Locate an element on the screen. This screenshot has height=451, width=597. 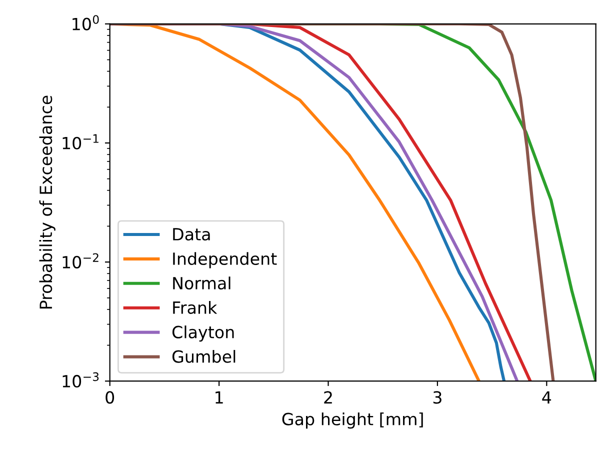
y-tick-label: 10$^{−2}$ is located at coordinates (80, 260).